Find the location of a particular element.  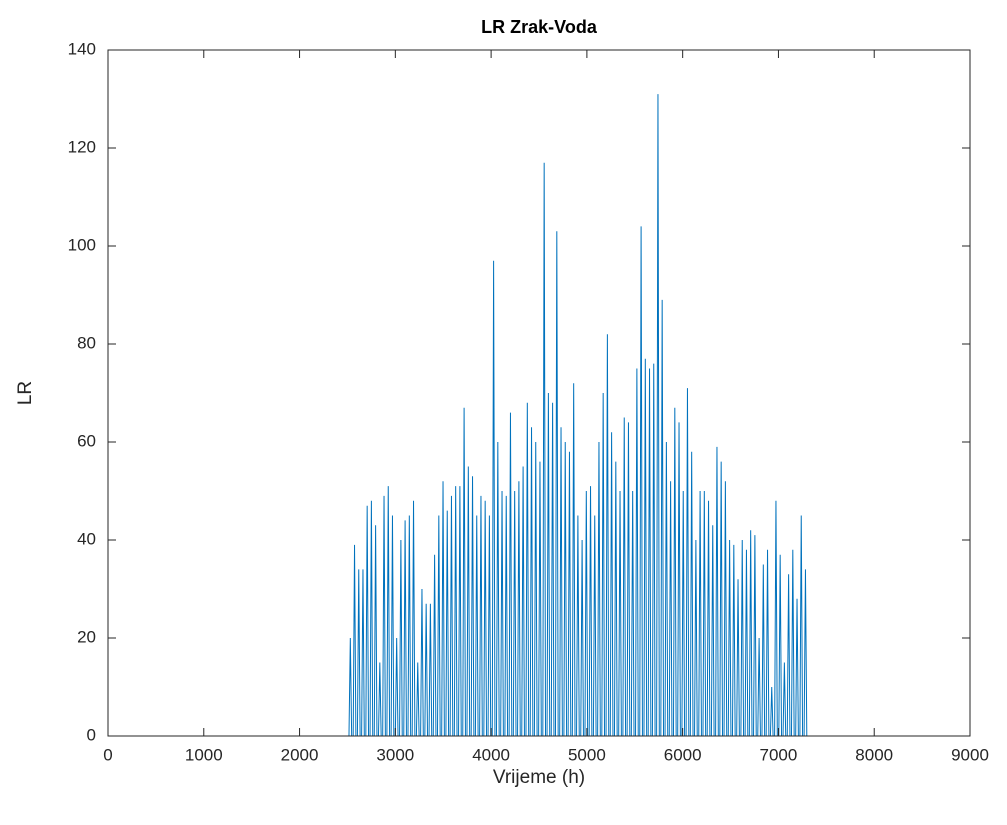

x-tick-label: 8000 is located at coordinates (874, 754).